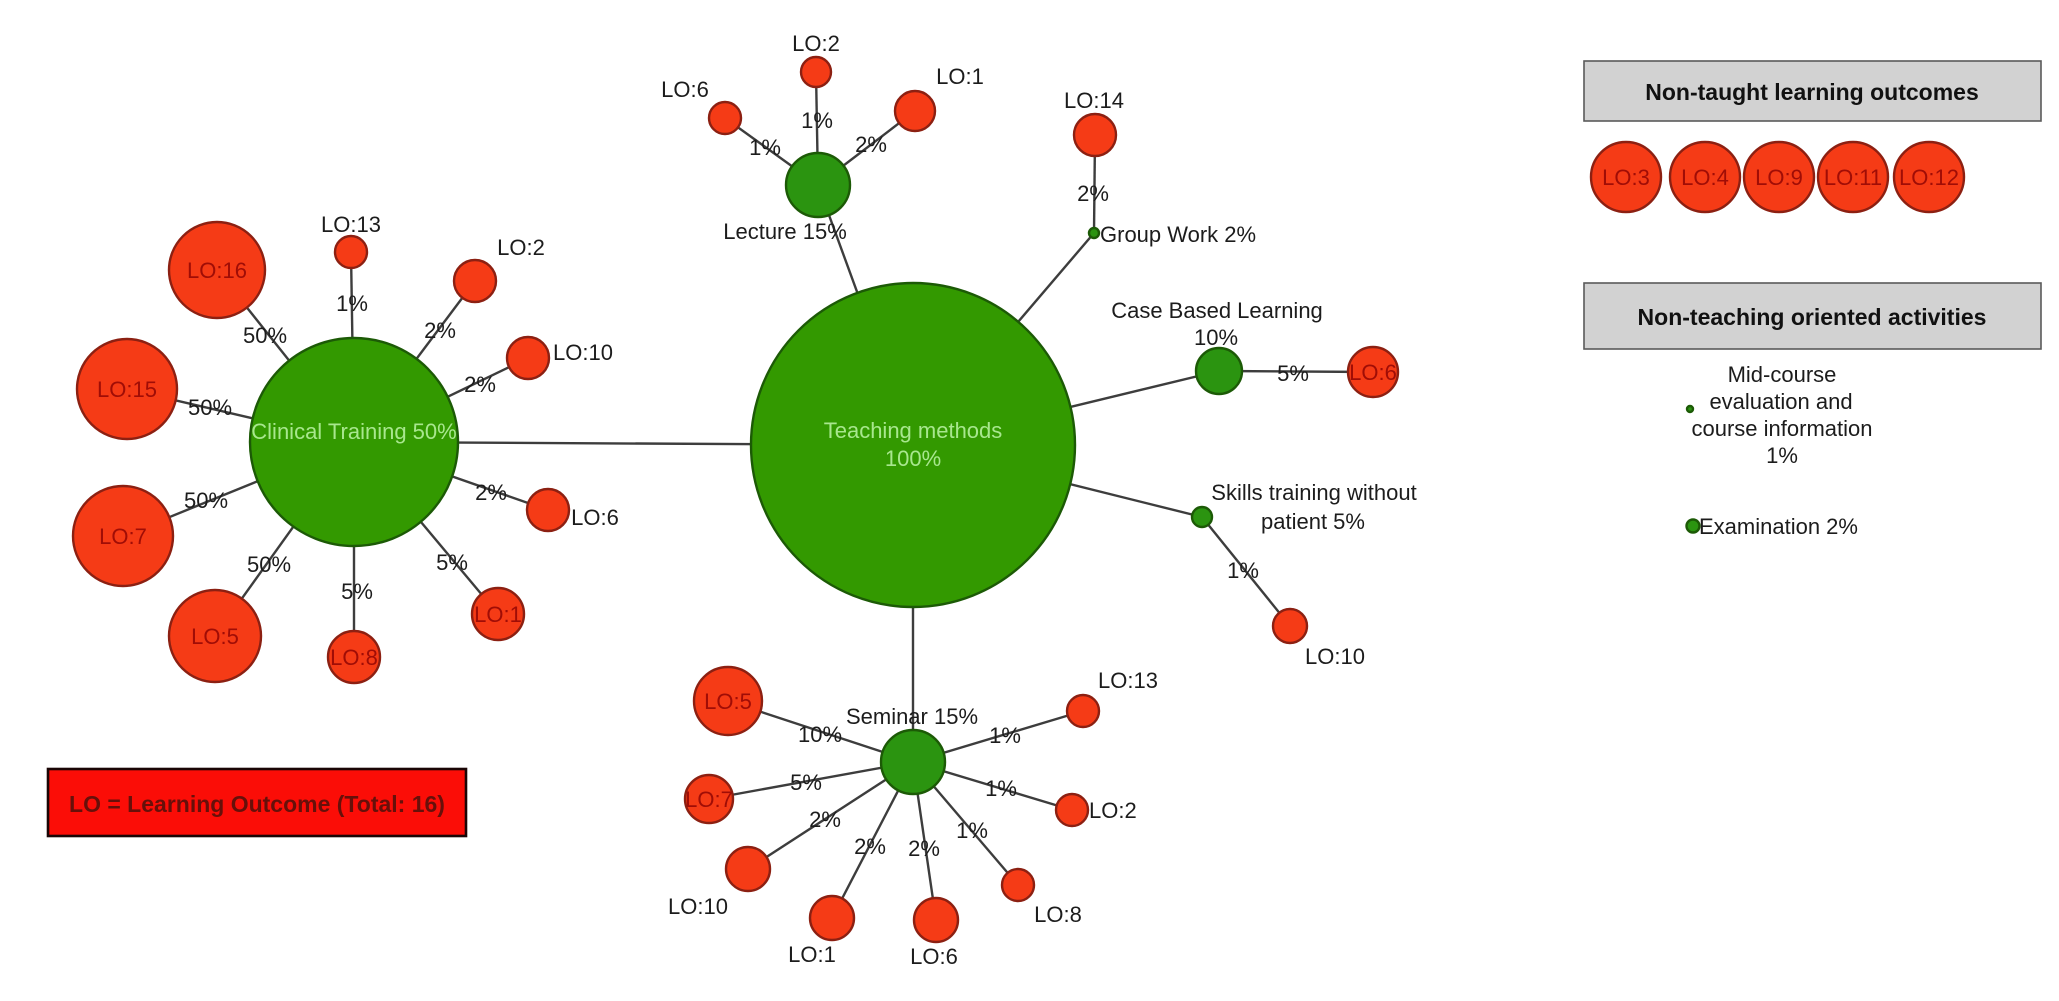 The height and width of the screenshot is (1001, 2059). Describe the element at coordinates (912, 716) in the screenshot. I see `svg-text: Seminar 15%` at that location.